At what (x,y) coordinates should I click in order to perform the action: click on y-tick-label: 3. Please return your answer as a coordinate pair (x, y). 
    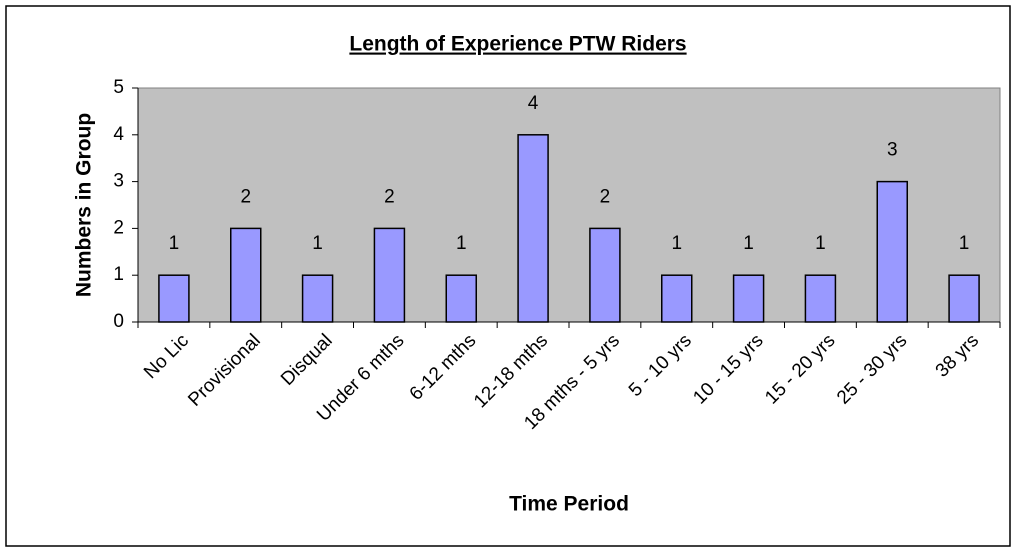
    Looking at the image, I should click on (118, 181).